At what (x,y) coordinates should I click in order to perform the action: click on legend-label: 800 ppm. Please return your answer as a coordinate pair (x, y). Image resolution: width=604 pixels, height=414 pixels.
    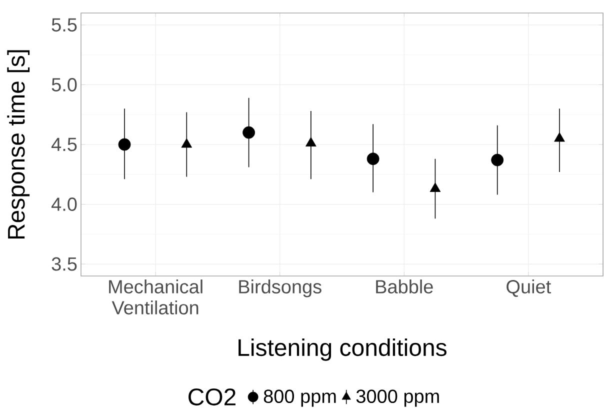
    Looking at the image, I should click on (300, 398).